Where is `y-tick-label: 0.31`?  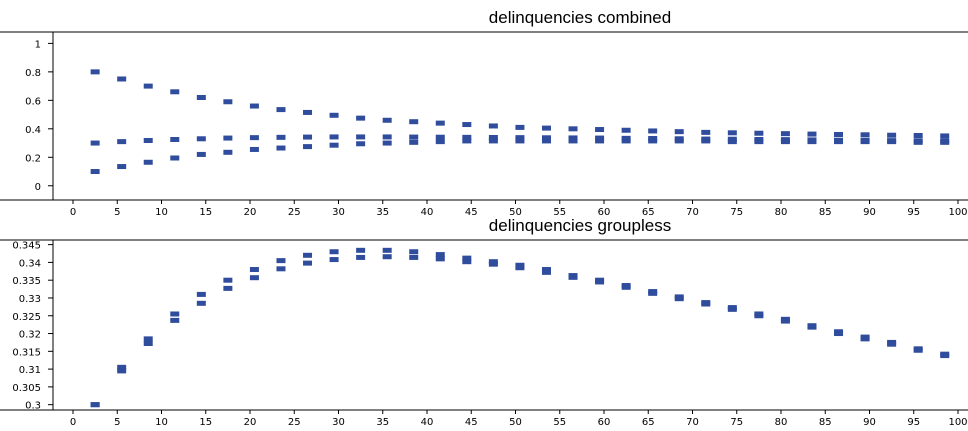 y-tick-label: 0.31 is located at coordinates (30, 370).